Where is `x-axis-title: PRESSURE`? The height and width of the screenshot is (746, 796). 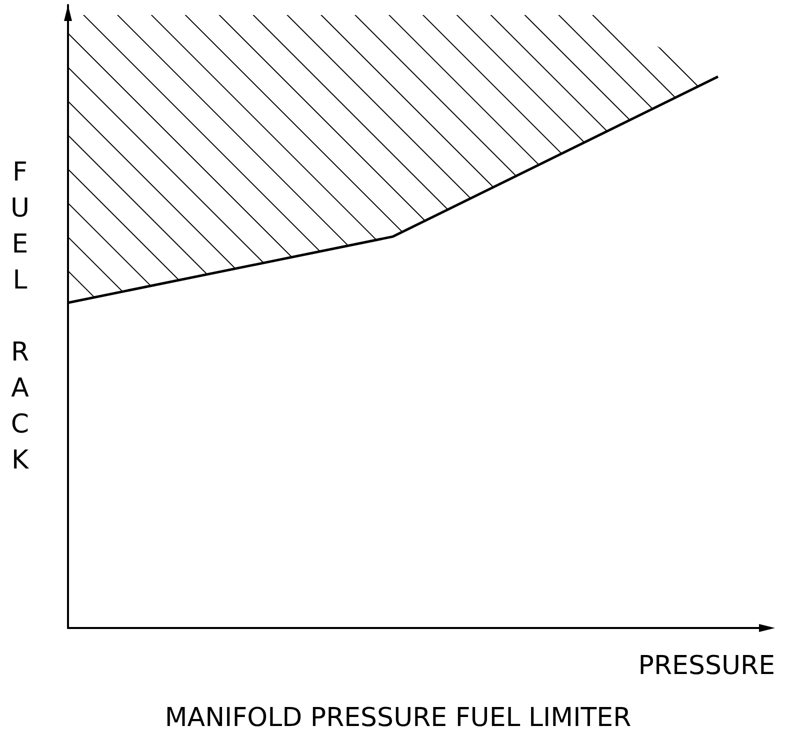
x-axis-title: PRESSURE is located at coordinates (706, 666).